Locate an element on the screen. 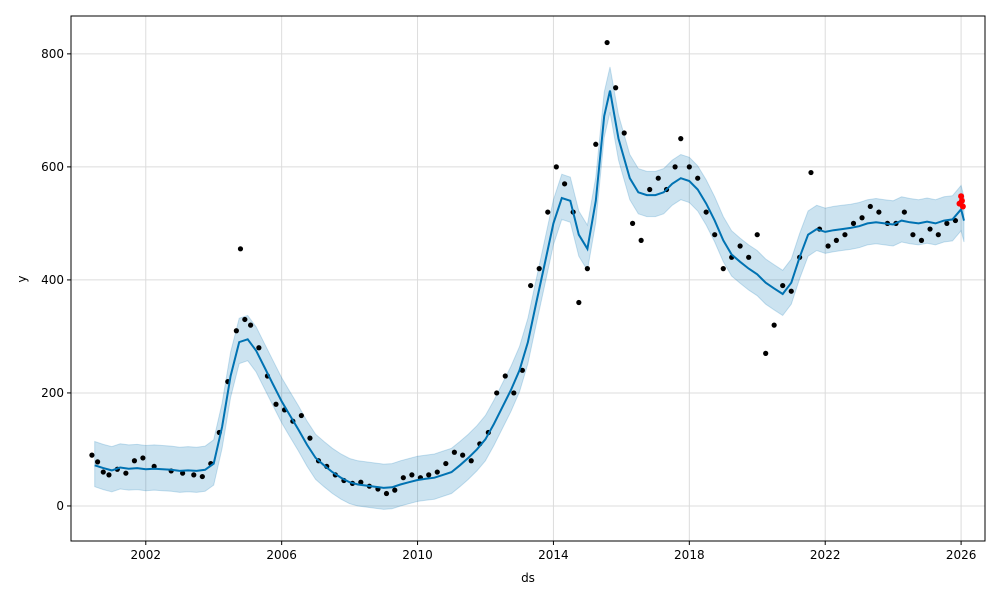 The height and width of the screenshot is (600, 1000). x-axis-label: ds is located at coordinates (528, 578).